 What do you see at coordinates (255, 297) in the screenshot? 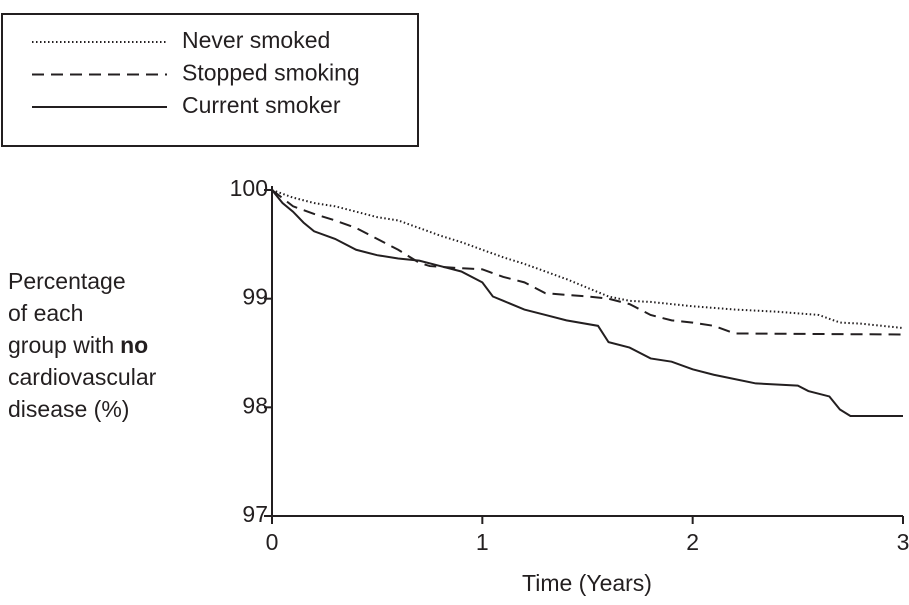
I see `y-tick-label: 99` at bounding box center [255, 297].